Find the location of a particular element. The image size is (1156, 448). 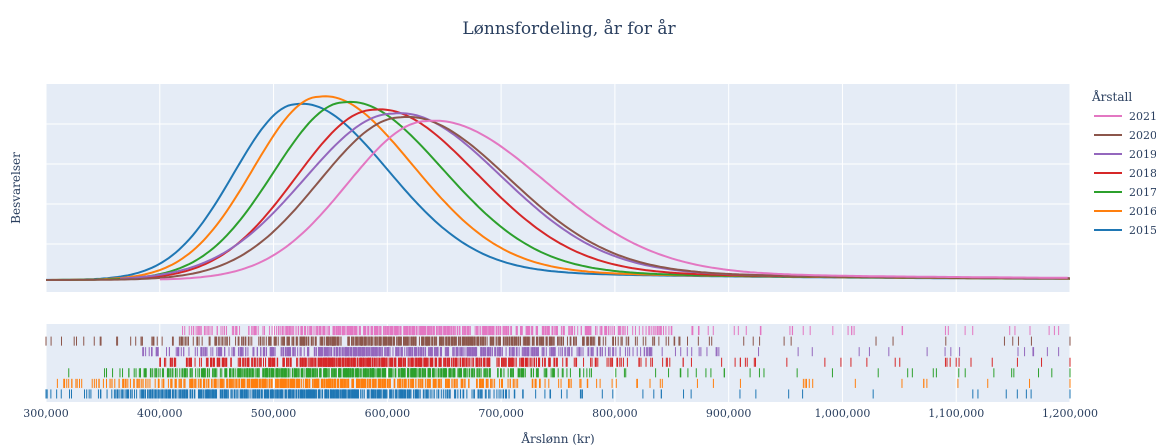

x-tick-label: 700,000 is located at coordinates (501, 413).